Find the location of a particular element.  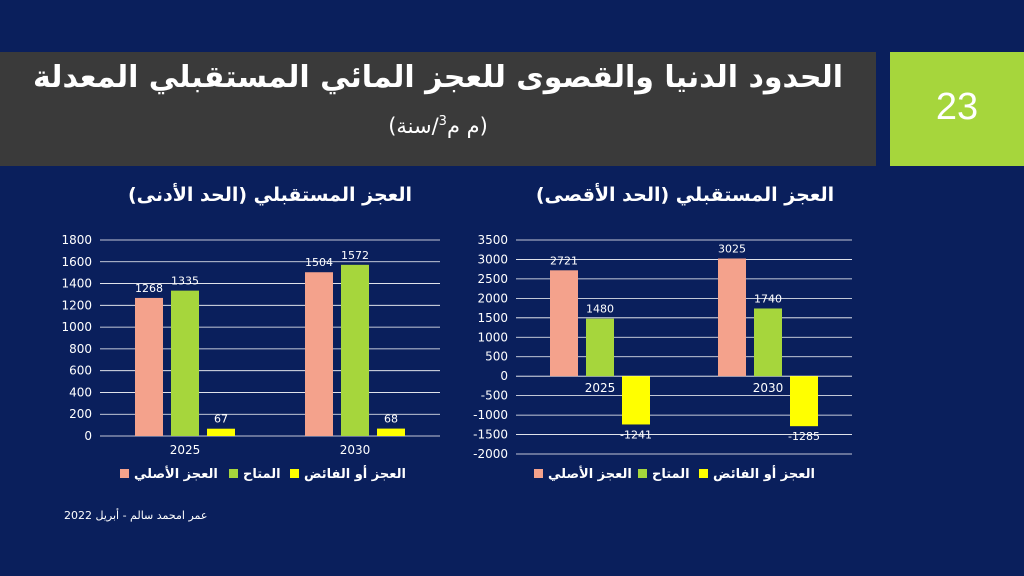

data-label: -1285 is located at coordinates (804, 436).